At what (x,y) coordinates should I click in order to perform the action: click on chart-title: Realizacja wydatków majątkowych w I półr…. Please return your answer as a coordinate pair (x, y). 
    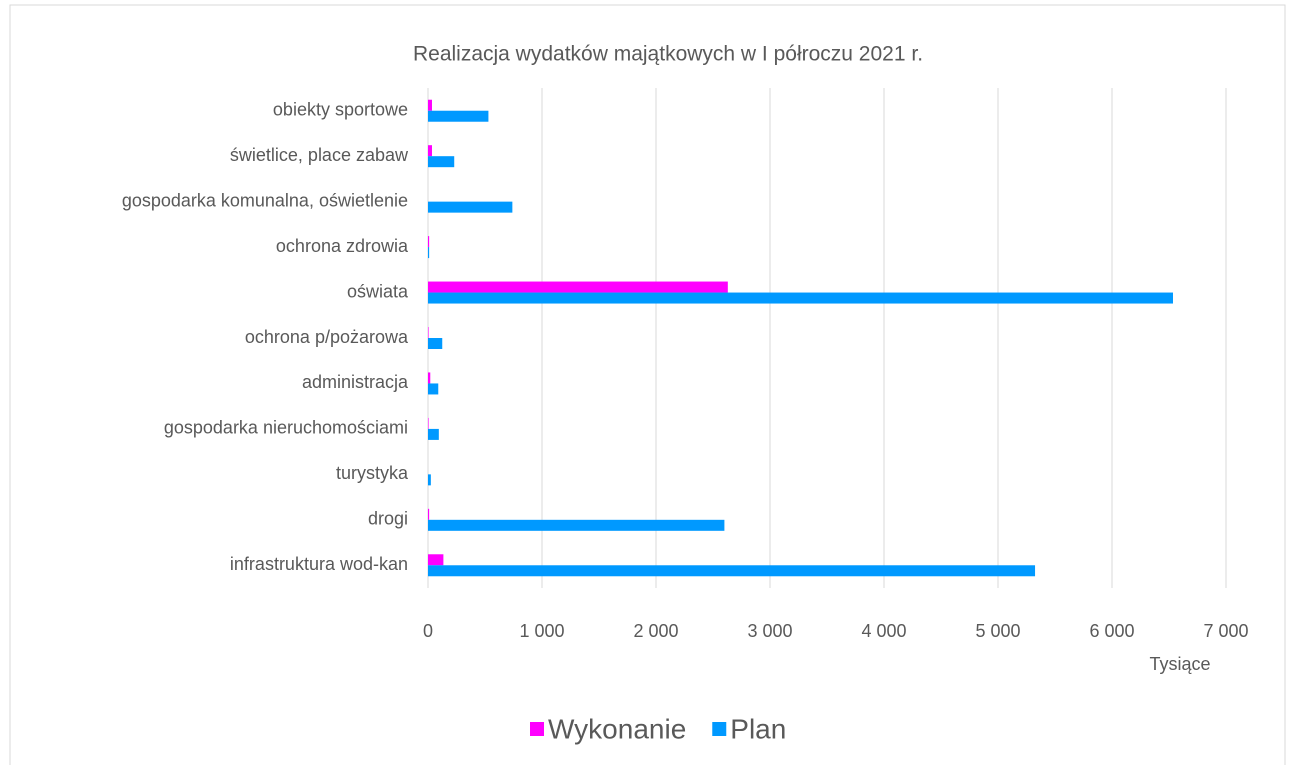
    Looking at the image, I should click on (668, 54).